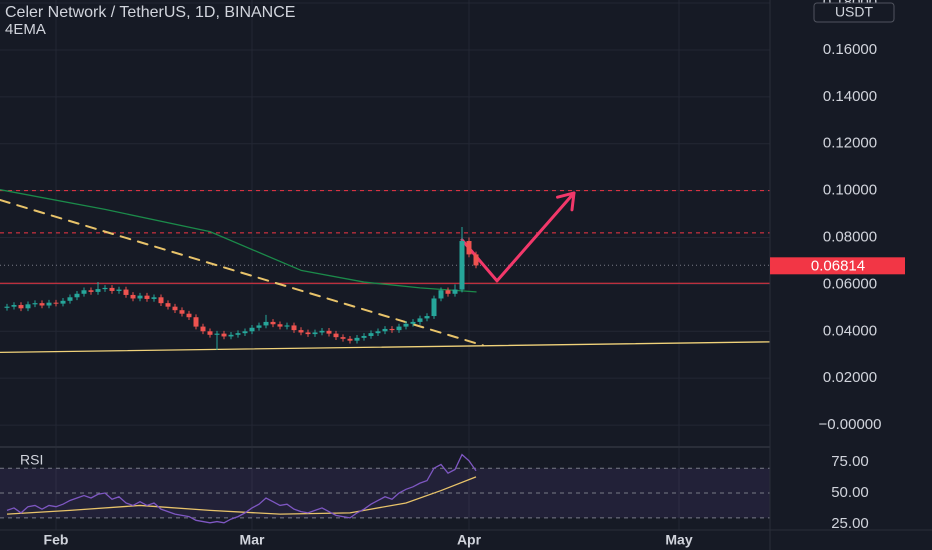 The image size is (932, 550). What do you see at coordinates (850, 49) in the screenshot?
I see `y-tick-label: 0.16000` at bounding box center [850, 49].